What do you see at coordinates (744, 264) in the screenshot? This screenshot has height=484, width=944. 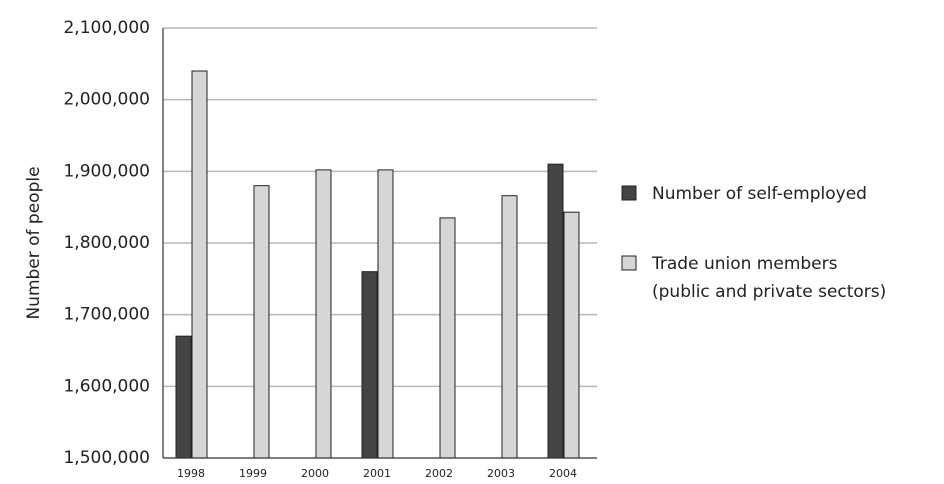 I see `legend-label-trade-union-line1: Trade union members` at bounding box center [744, 264].